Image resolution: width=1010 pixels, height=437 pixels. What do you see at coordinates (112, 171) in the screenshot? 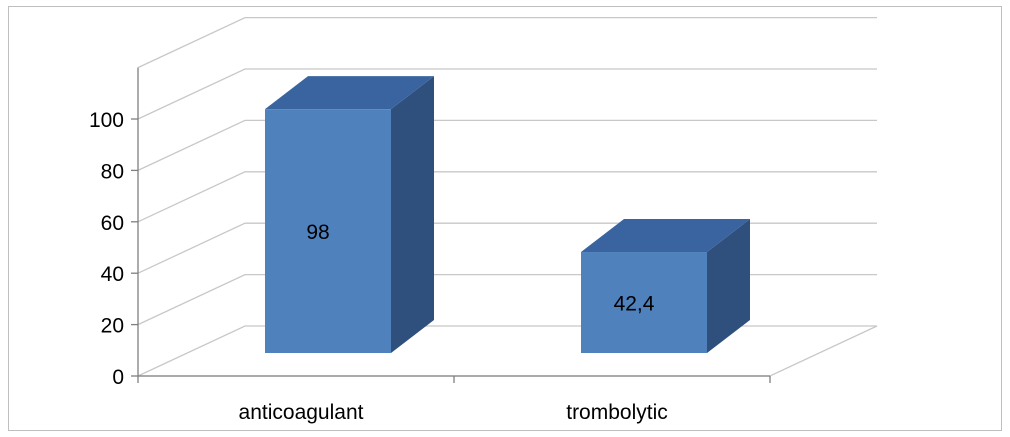
I see `y-tick-label-80: 80` at bounding box center [112, 171].